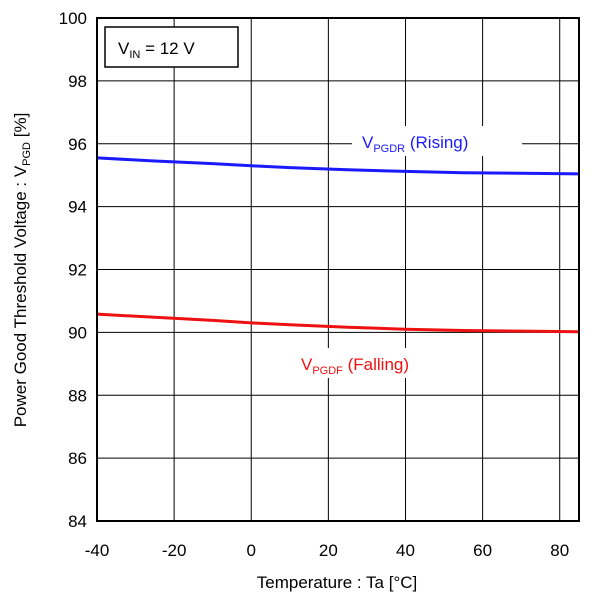 This screenshot has width=595, height=600. I want to click on falling-series-label: VPGDF (Falling), so click(355, 366).